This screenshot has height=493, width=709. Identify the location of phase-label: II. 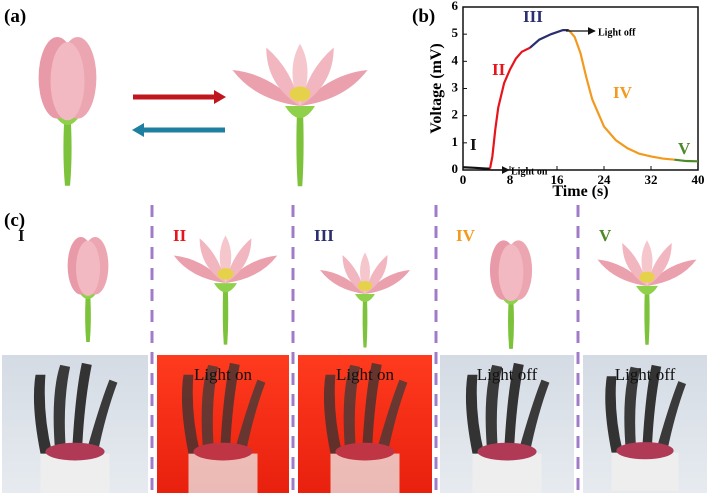
(499, 69).